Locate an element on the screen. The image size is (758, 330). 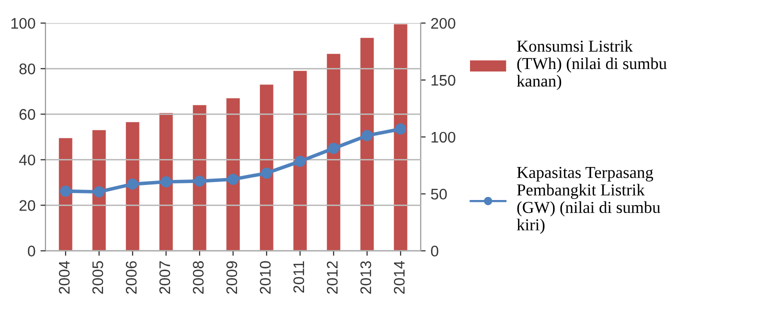
y-tick-label: 100 is located at coordinates (23, 23).